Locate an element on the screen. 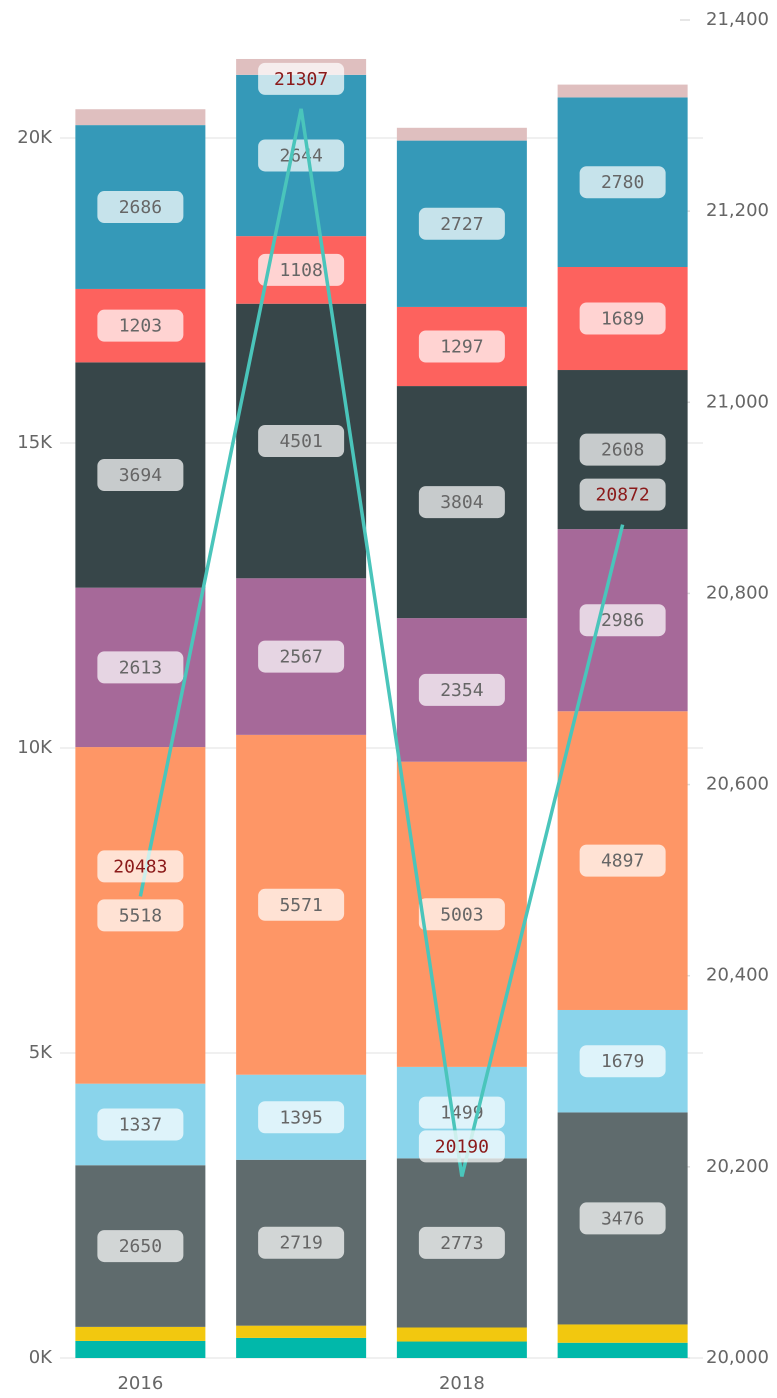  data-label: 2719 is located at coordinates (300, 1243).